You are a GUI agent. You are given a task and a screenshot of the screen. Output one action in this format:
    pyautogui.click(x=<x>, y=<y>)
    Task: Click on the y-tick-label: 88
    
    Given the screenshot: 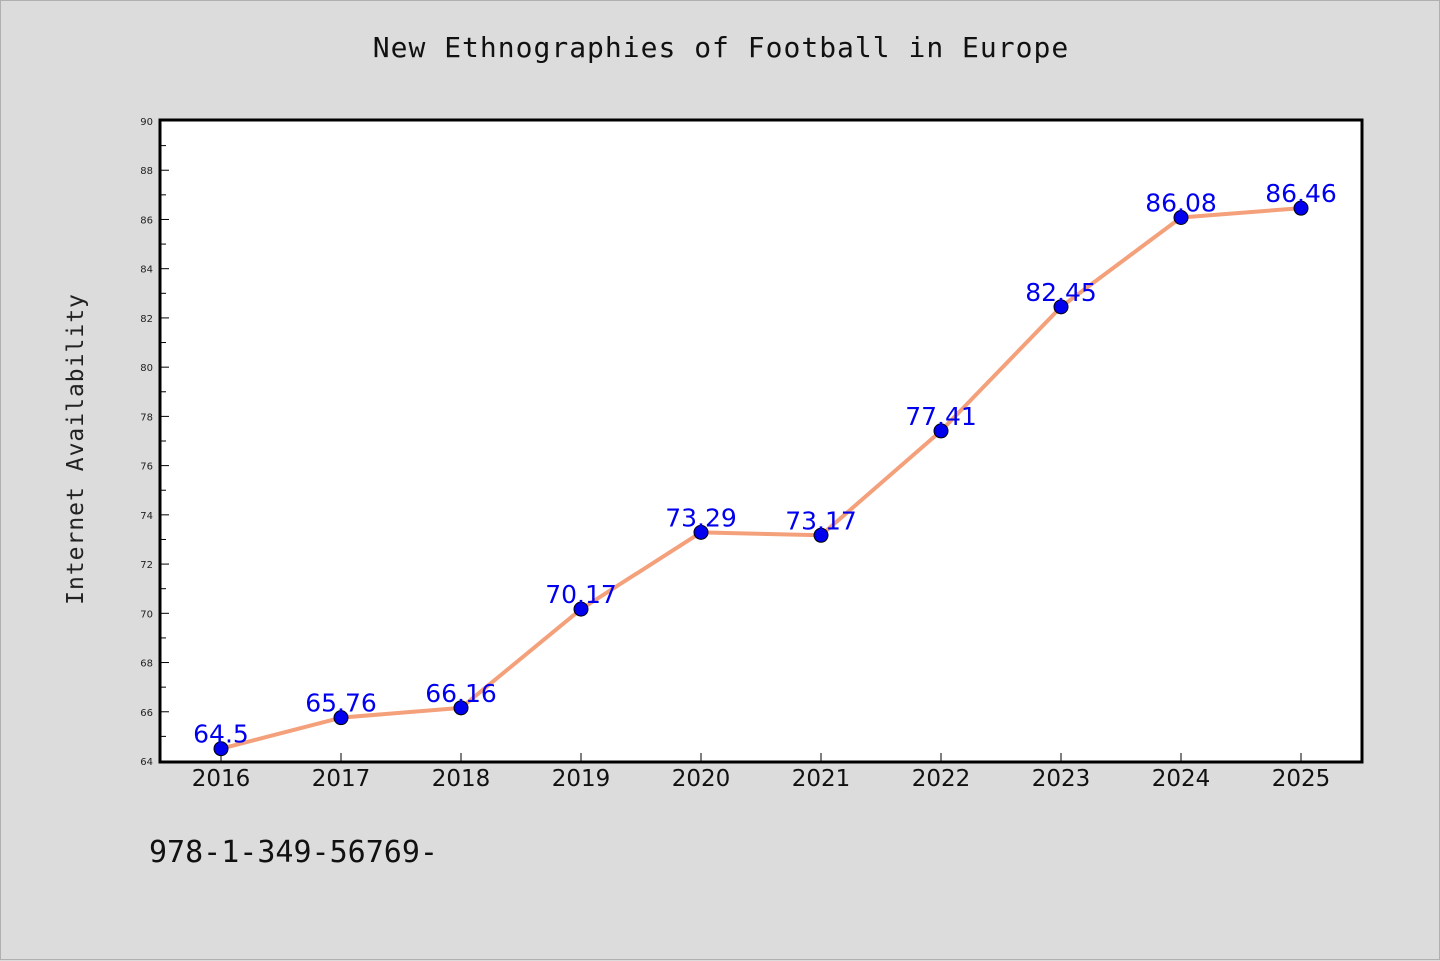 What is the action you would take?
    pyautogui.click(x=146, y=171)
    